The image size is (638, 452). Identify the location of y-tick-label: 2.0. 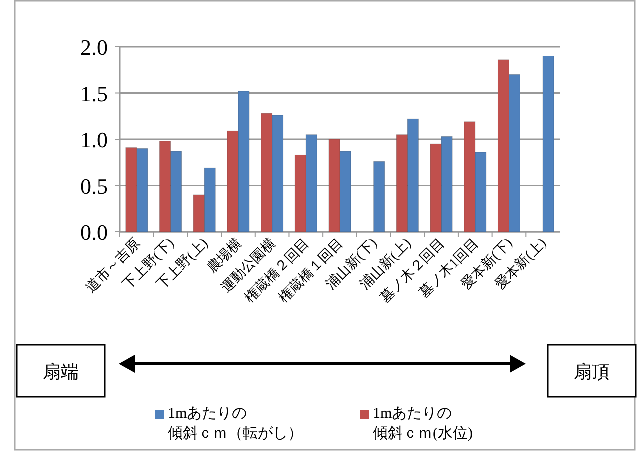
(94, 47).